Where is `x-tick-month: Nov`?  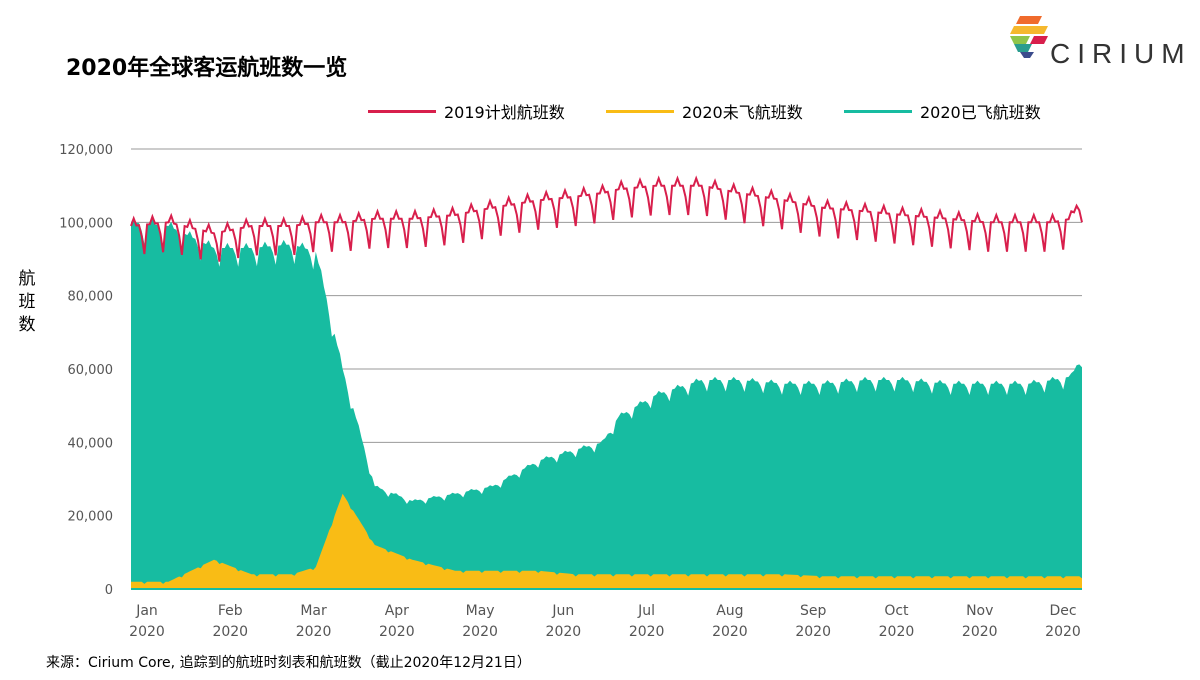
x-tick-month: Nov is located at coordinates (979, 611).